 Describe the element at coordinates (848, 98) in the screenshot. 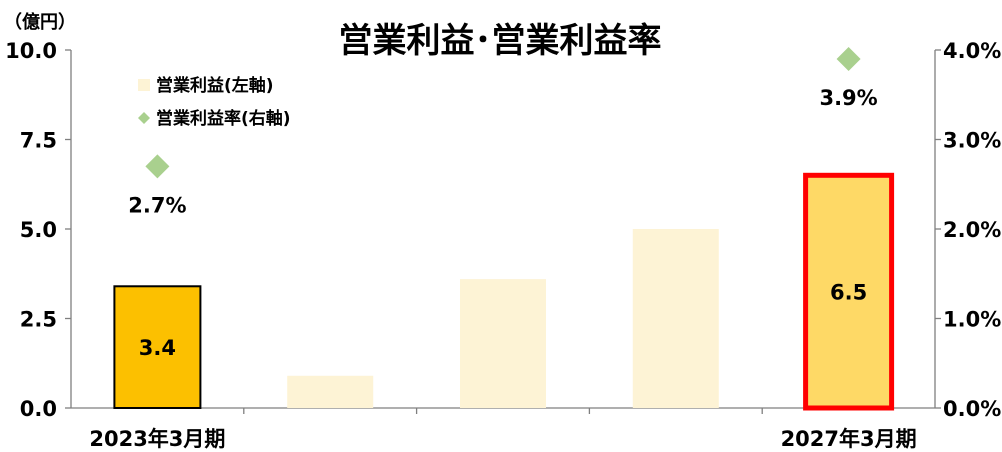

I see `rate-value-label: 3.9%` at that location.